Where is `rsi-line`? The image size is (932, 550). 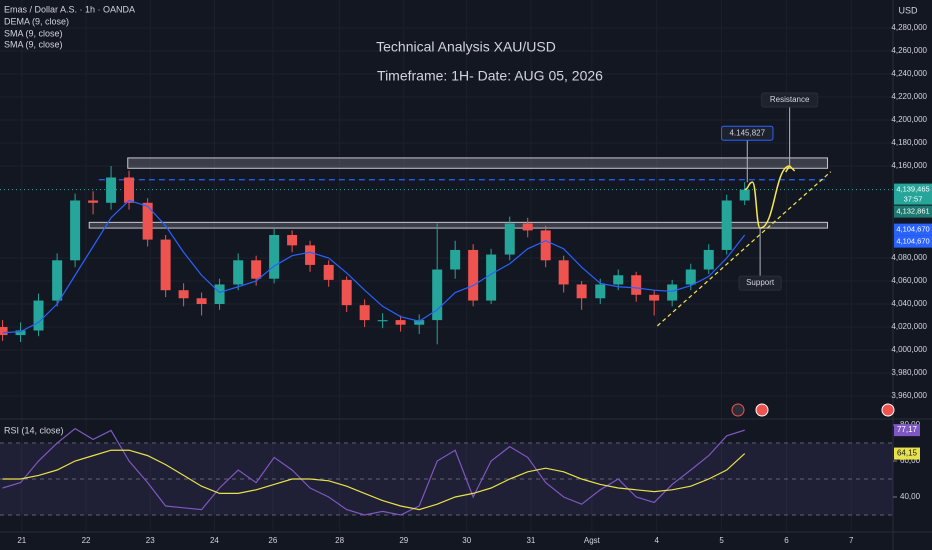 rsi-line is located at coordinates (373, 471).